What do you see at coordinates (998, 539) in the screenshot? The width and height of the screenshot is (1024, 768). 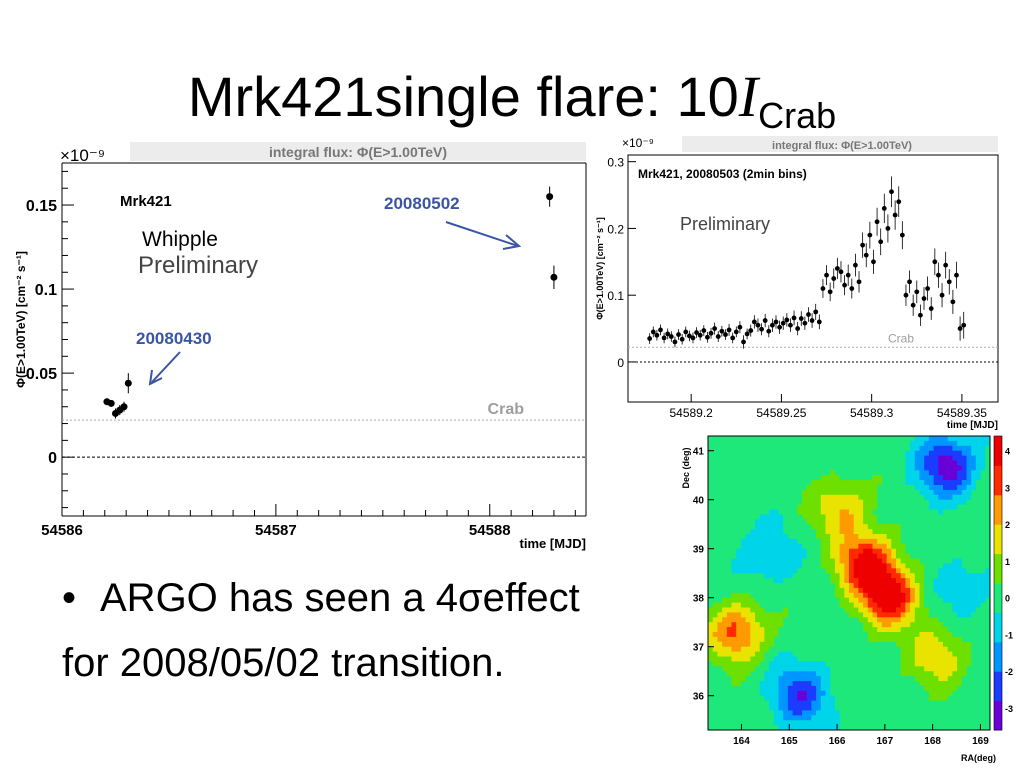 I see `colorbar-segment` at bounding box center [998, 539].